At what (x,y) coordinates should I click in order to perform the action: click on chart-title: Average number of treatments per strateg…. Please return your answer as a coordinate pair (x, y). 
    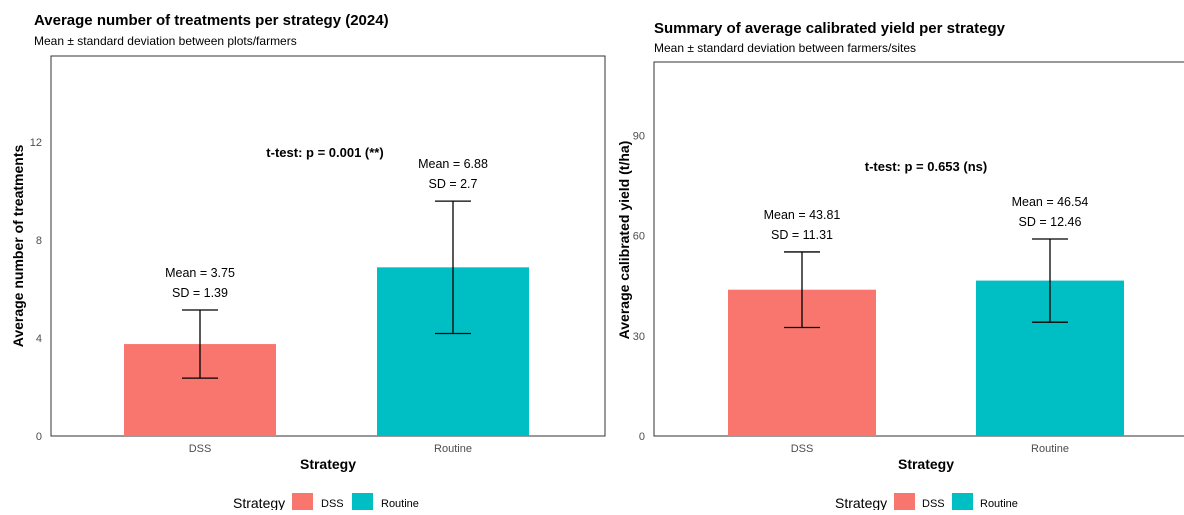
    Looking at the image, I should click on (211, 20).